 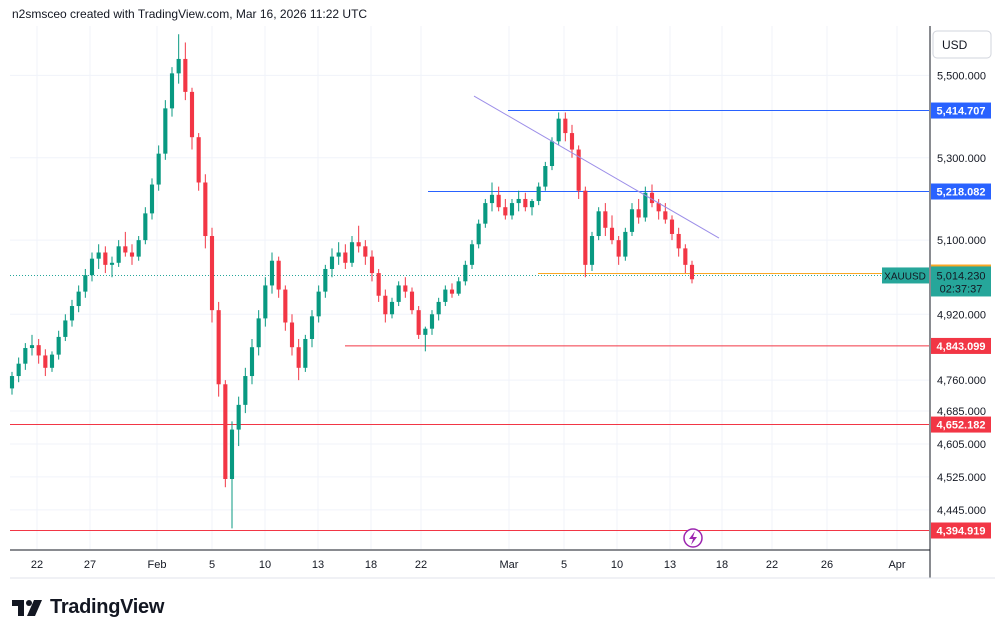 What do you see at coordinates (617, 565) in the screenshot?
I see `time-tick-label: 10` at bounding box center [617, 565].